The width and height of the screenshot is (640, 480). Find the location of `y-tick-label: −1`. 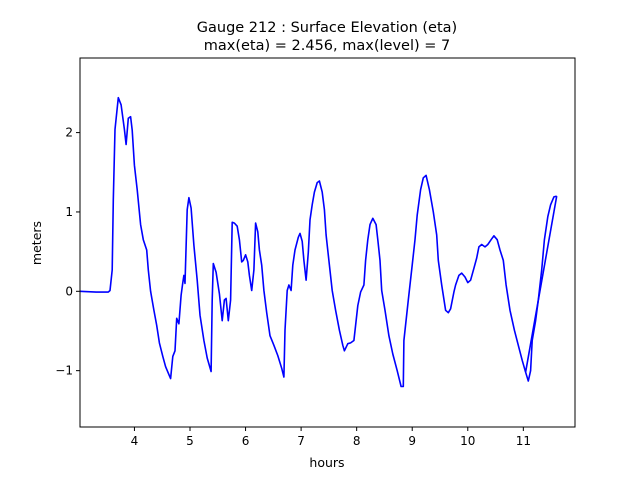

y-tick-label: −1 is located at coordinates (64, 371).